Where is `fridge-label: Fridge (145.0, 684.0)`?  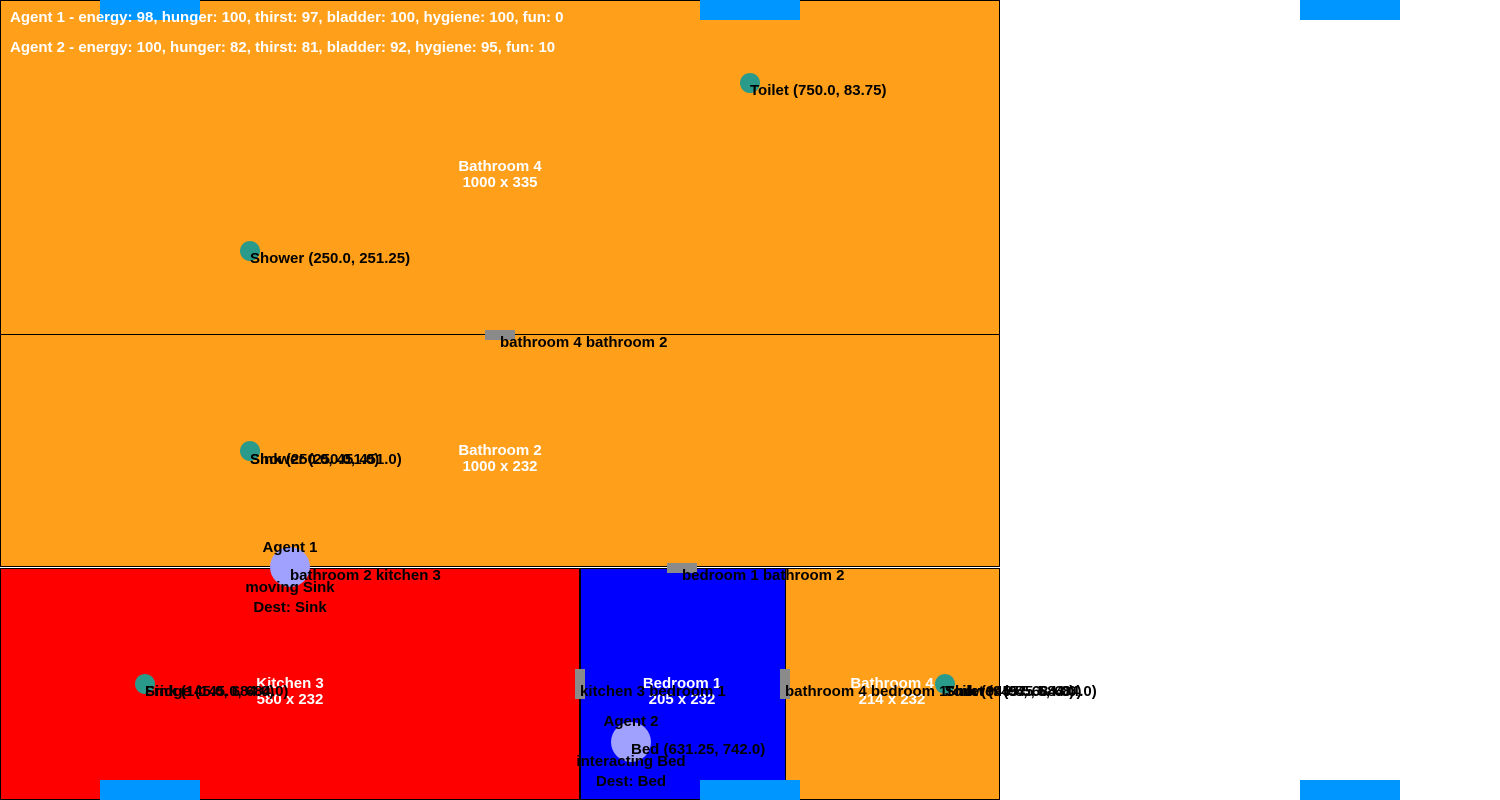
fridge-label: Fridge (145.0, 684.0) is located at coordinates (217, 691).